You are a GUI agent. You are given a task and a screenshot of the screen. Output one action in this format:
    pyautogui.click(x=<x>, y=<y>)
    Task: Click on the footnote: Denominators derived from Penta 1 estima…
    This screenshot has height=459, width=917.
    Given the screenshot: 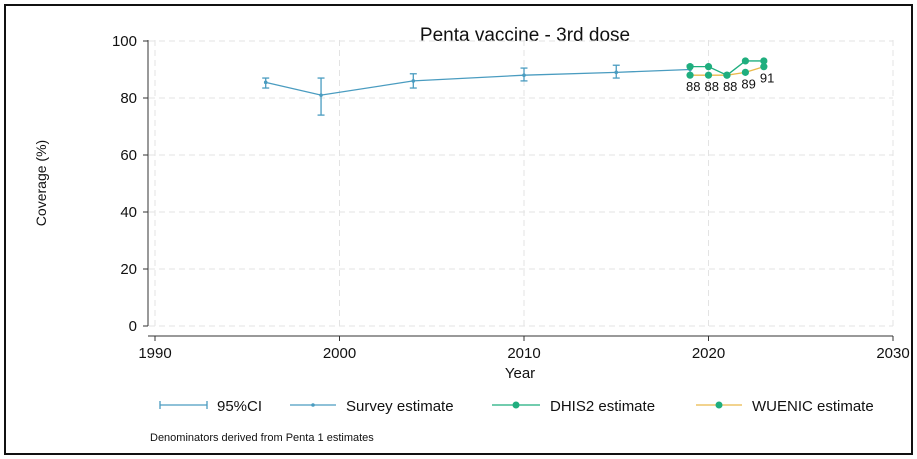 What is the action you would take?
    pyautogui.click(x=262, y=438)
    